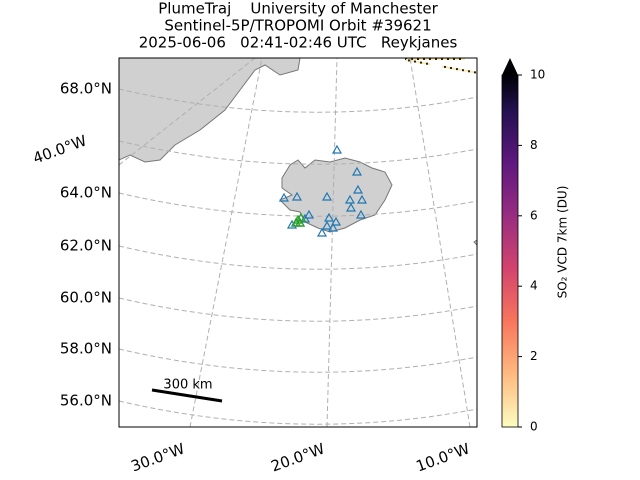 This screenshot has width=640, height=480. I want to click on lat-label: 68.0°N, so click(86, 89).